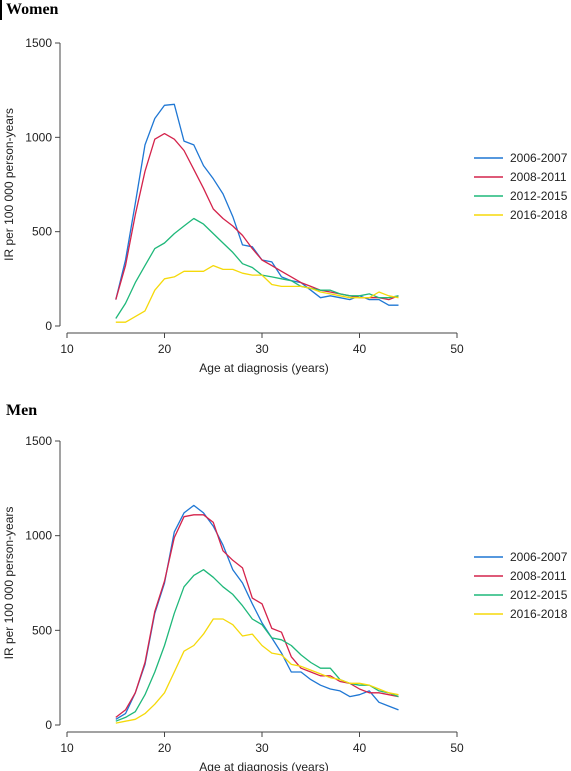 The height and width of the screenshot is (771, 571). Describe the element at coordinates (360, 748) in the screenshot. I see `men-x-tick-label: 40` at that location.